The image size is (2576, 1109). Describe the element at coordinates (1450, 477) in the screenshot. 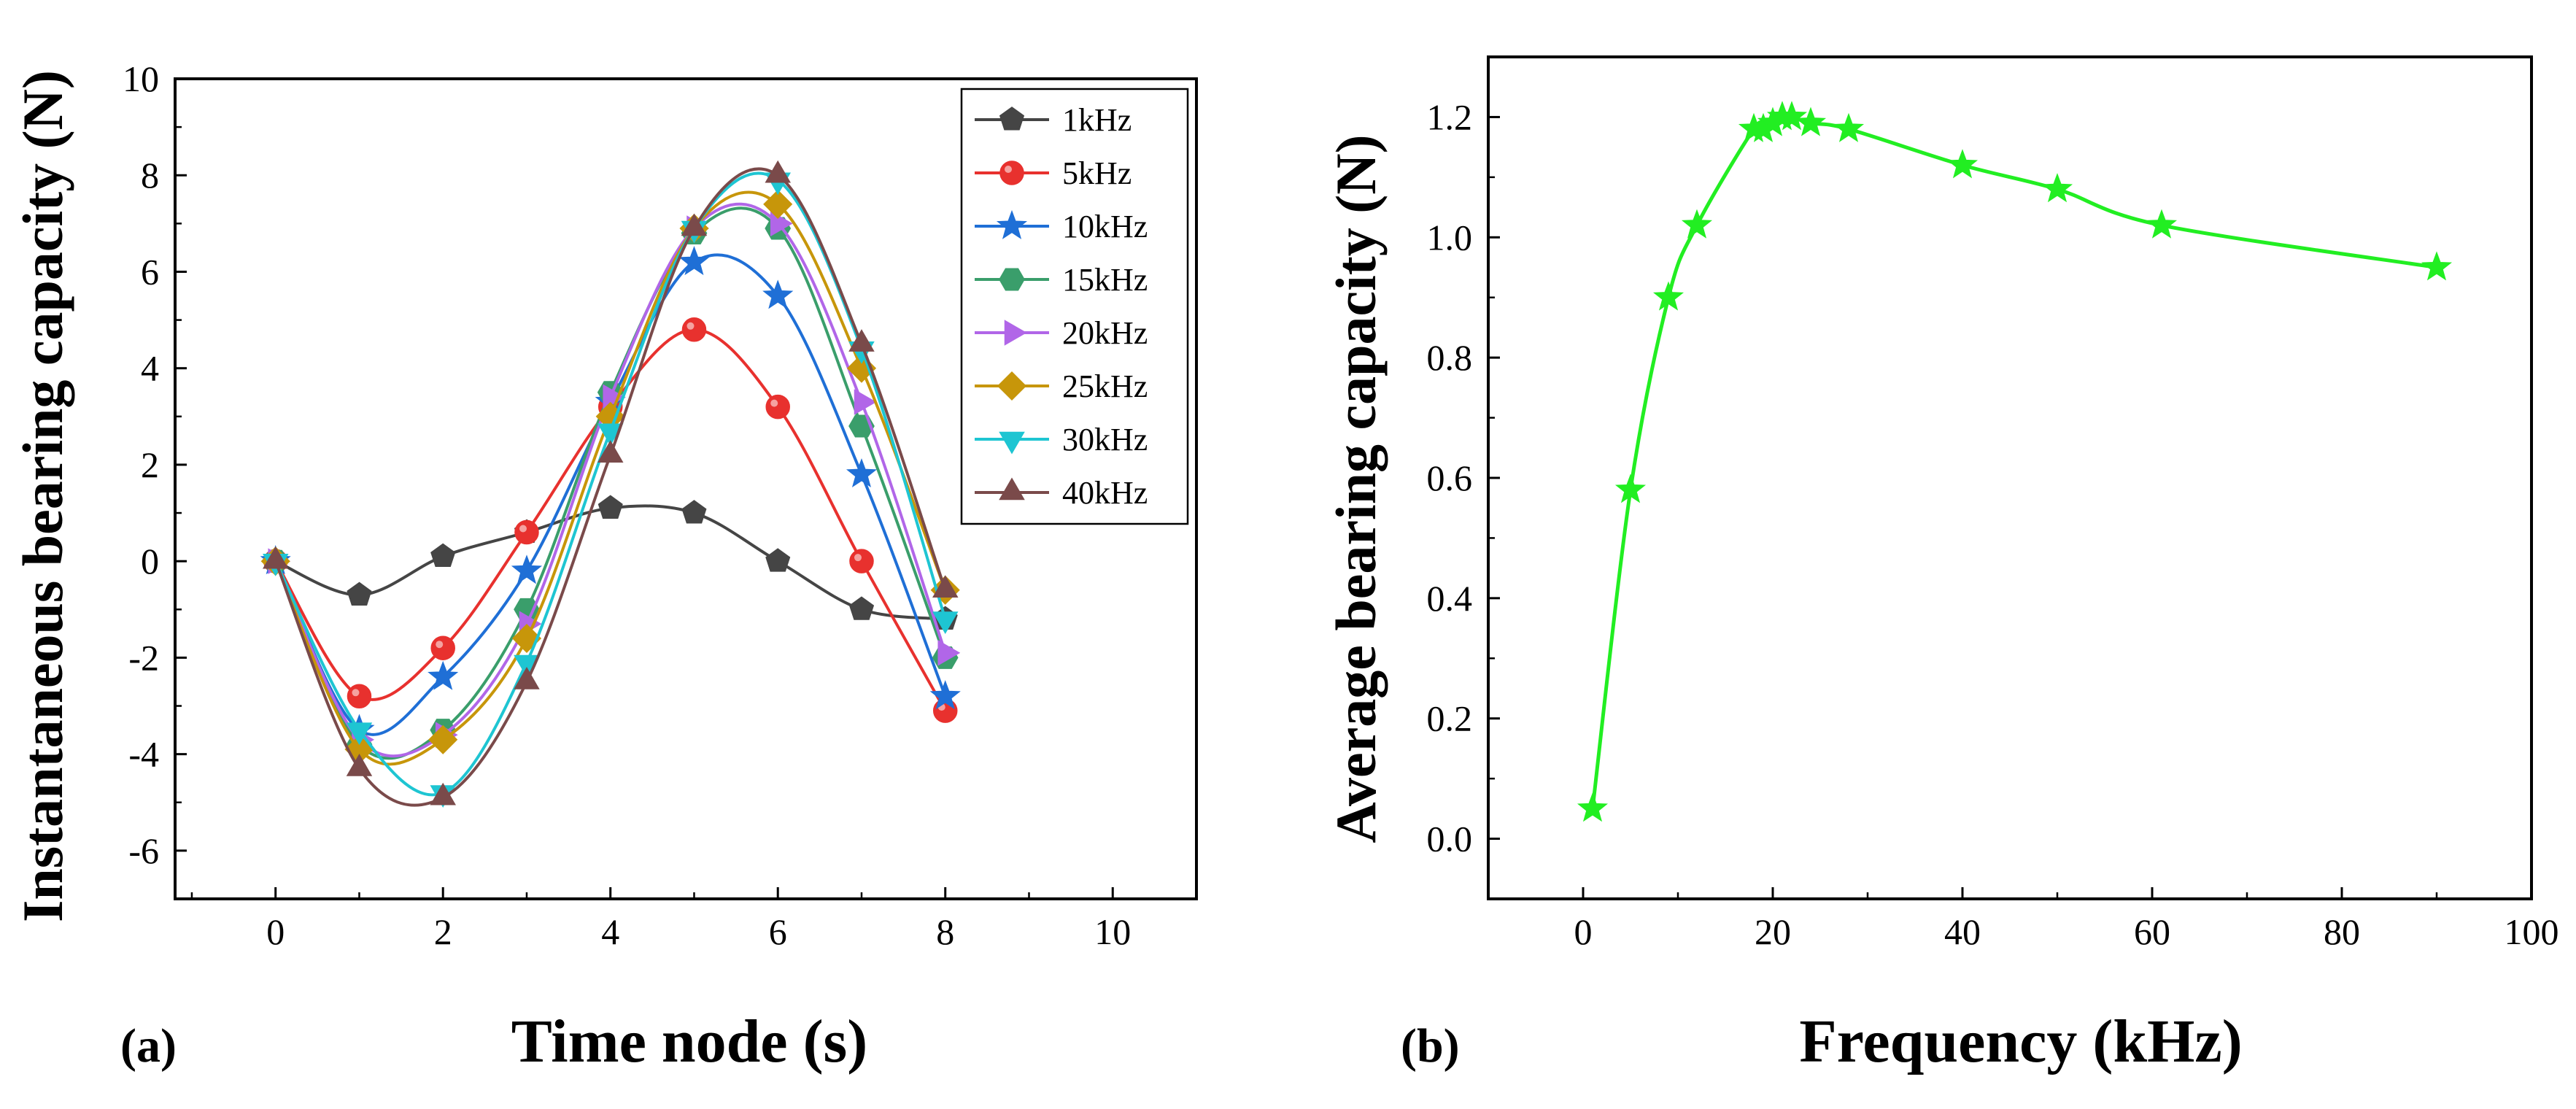

I see `panel-b-y-tick-label: 0.6` at that location.